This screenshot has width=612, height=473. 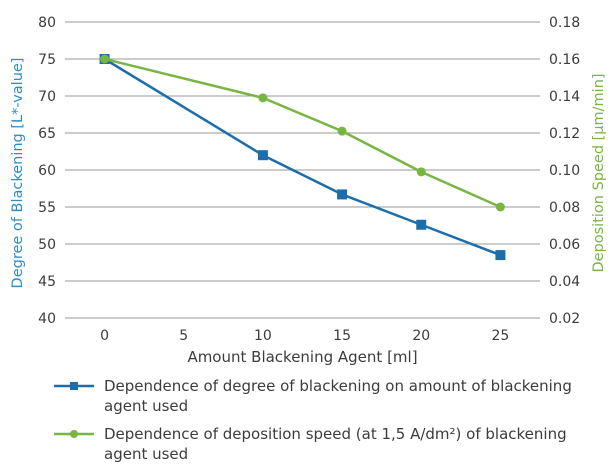 What do you see at coordinates (183, 336) in the screenshot?
I see `x-tick-label: 5` at bounding box center [183, 336].